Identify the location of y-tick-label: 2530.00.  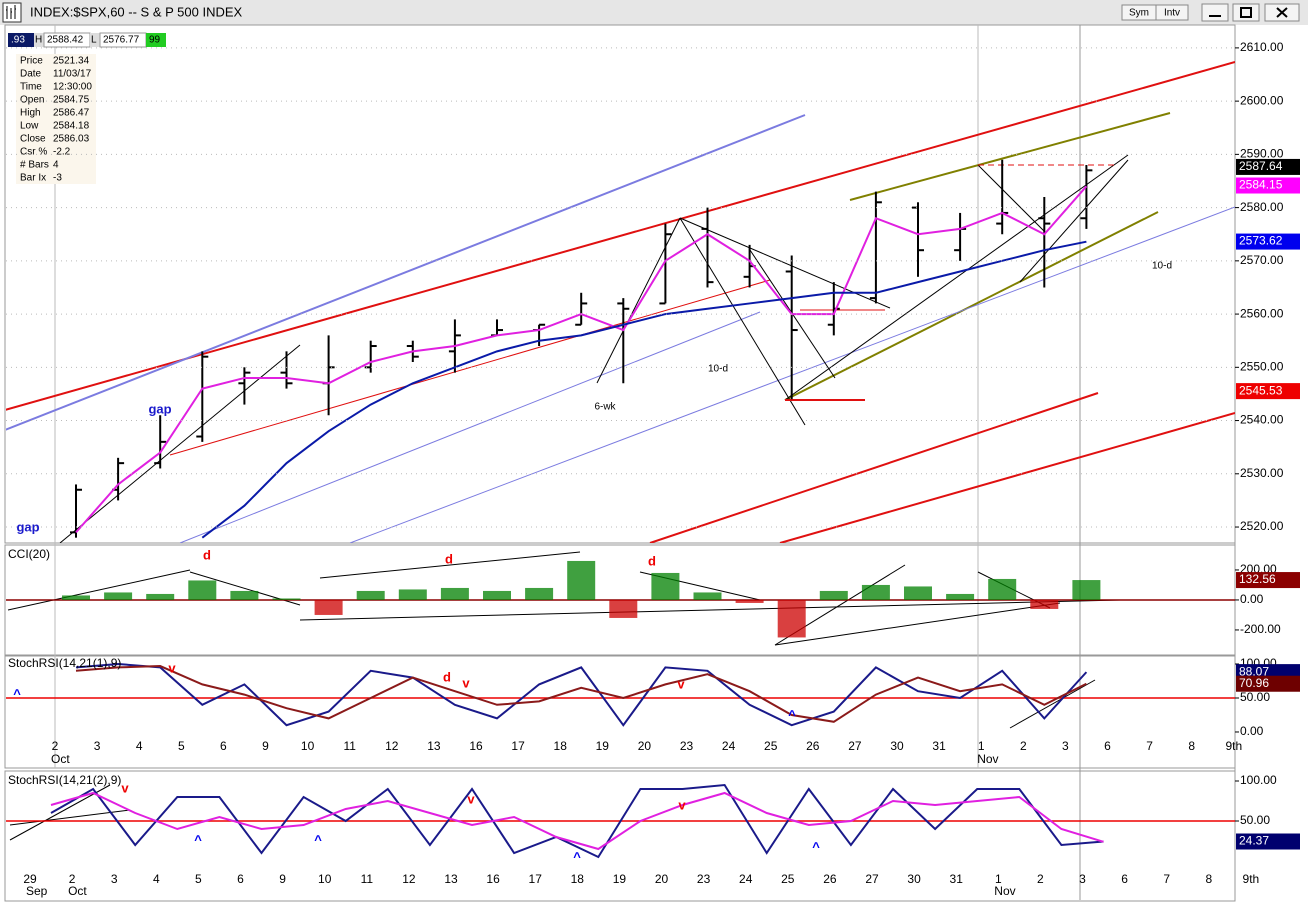
(1262, 473).